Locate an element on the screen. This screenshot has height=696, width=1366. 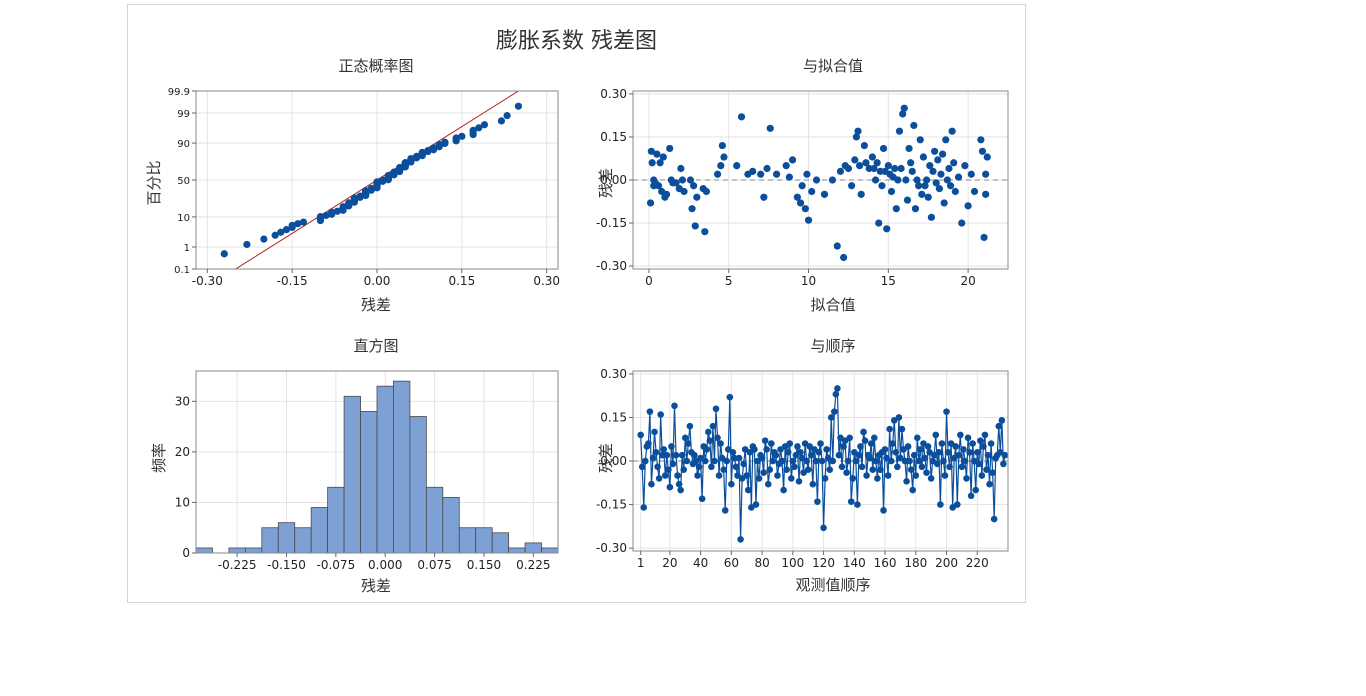
x-tick-label: 0.150 is located at coordinates (484, 565).